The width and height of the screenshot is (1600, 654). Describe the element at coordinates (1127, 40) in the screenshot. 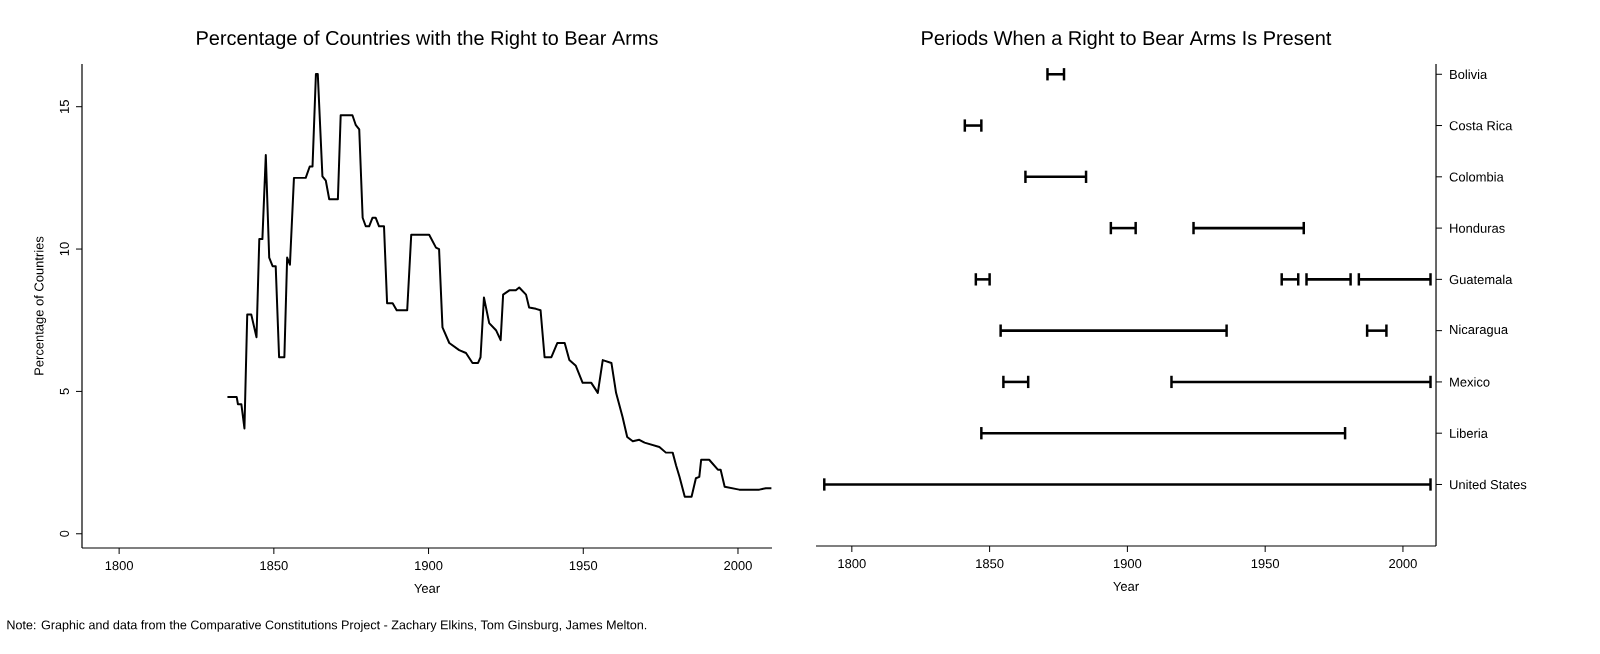

I see `chart-title: Periods When a Right to Bear Arms Is Present` at that location.